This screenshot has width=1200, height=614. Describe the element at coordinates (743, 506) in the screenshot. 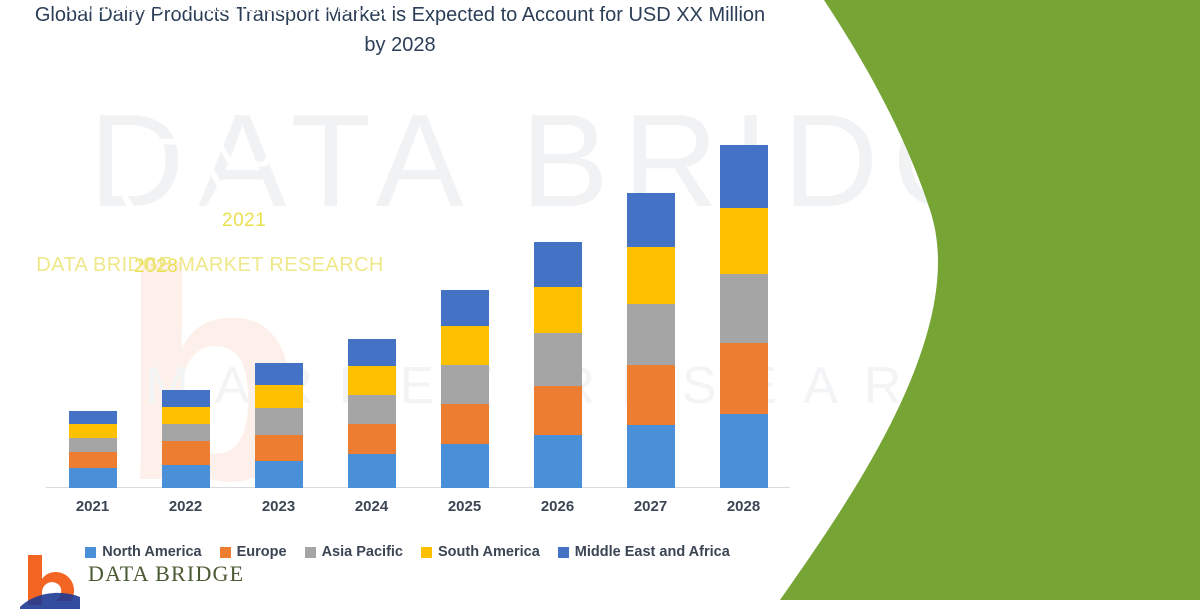

I see `x-axis-tick-label: 2028` at that location.